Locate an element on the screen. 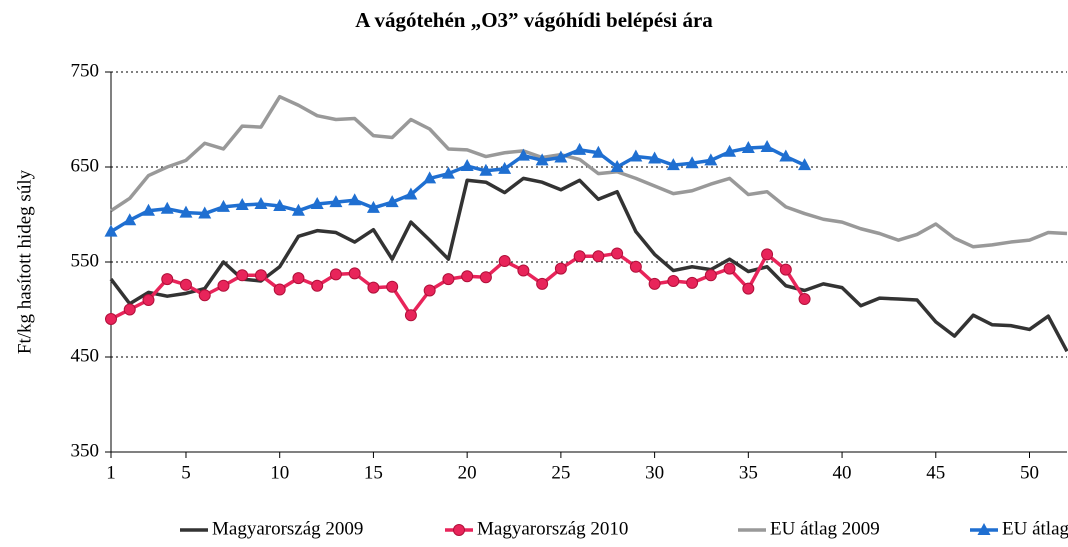 The width and height of the screenshot is (1068, 547). y-tick-label: 650 is located at coordinates (85, 165).